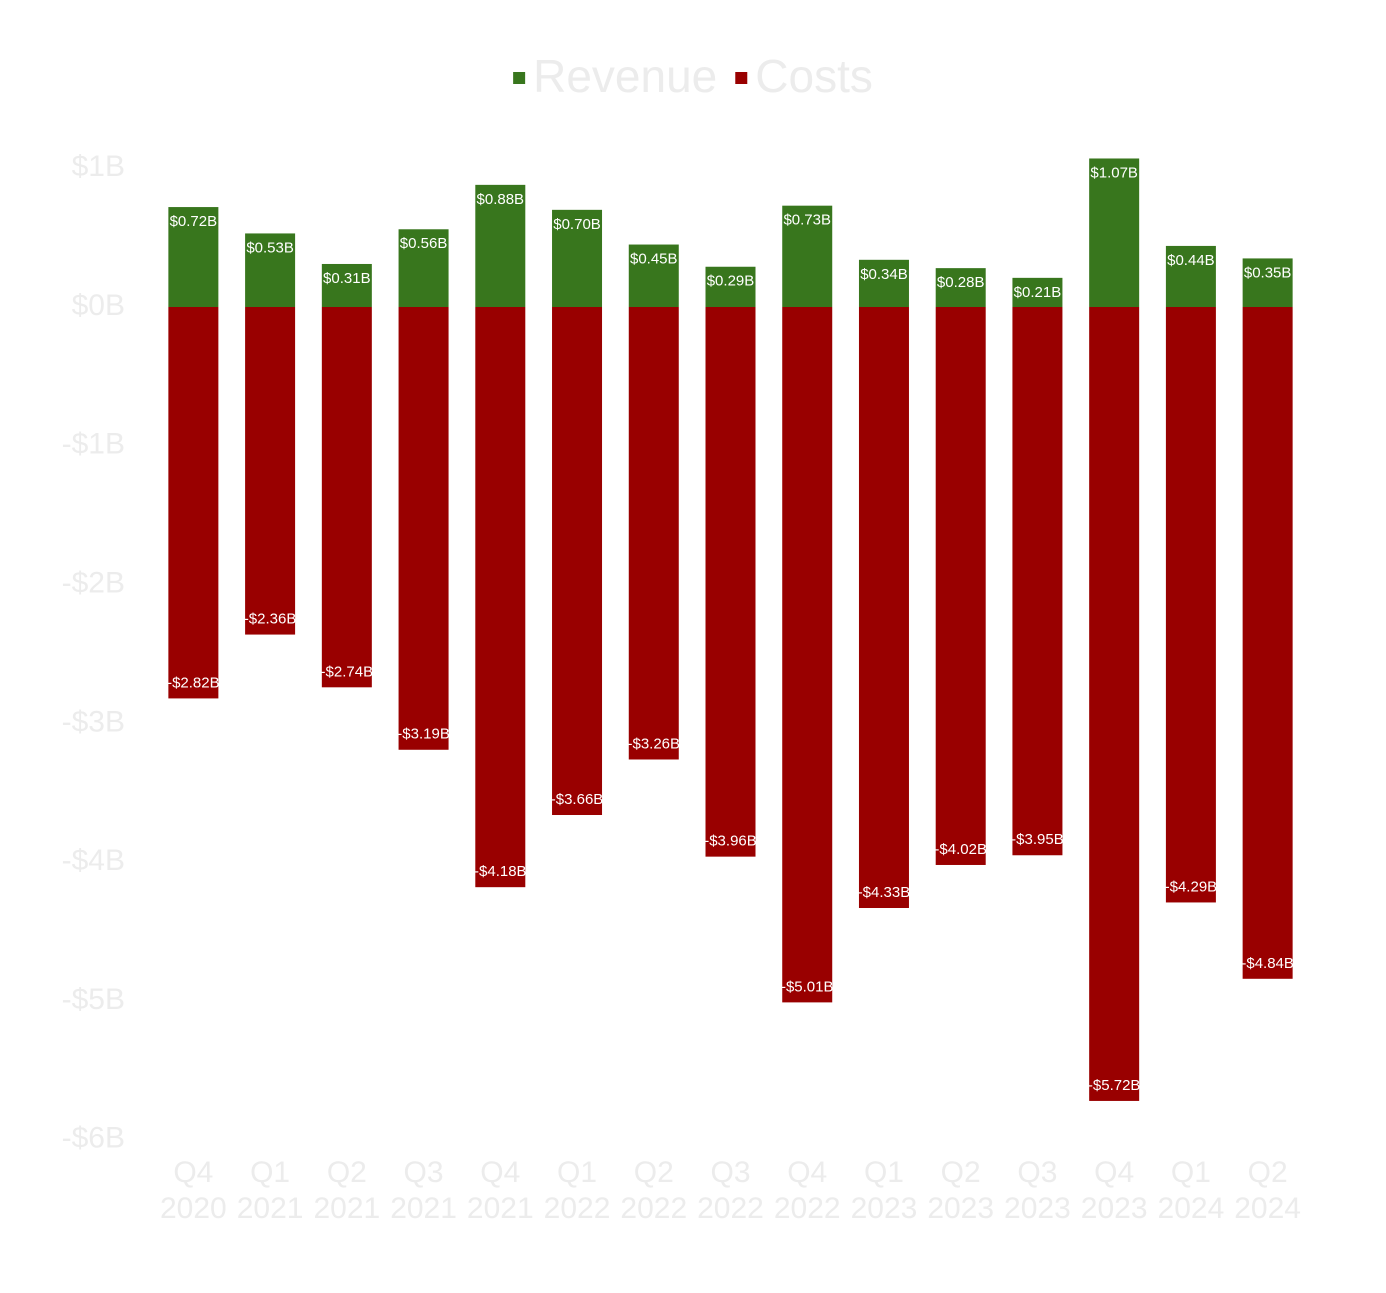  What do you see at coordinates (93, 444) in the screenshot?
I see `y-tick-label: -$1B` at bounding box center [93, 444].